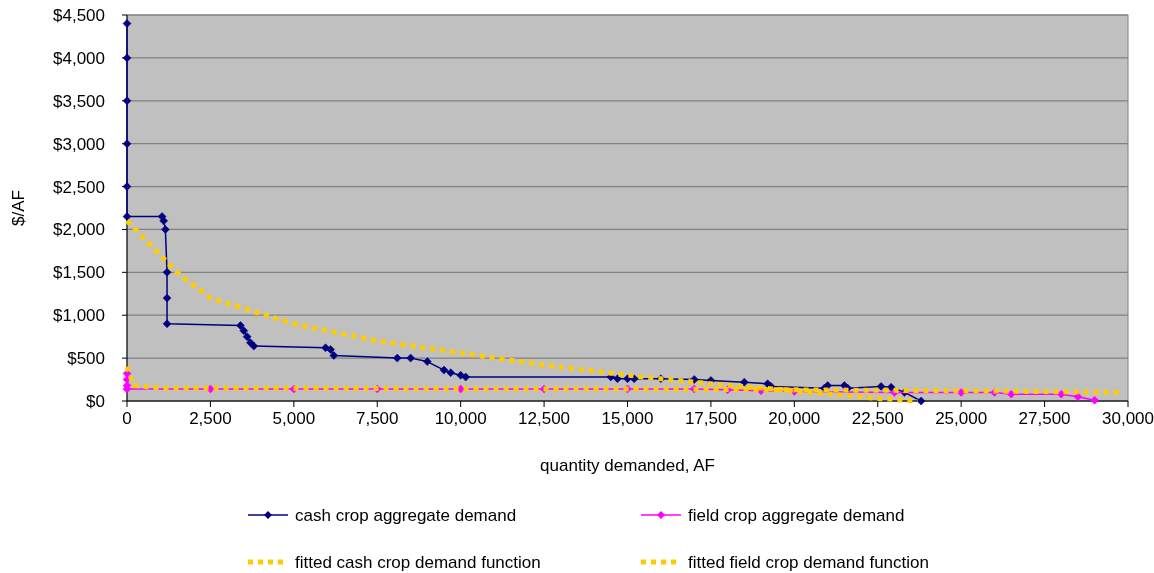  What do you see at coordinates (127, 418) in the screenshot?
I see `x-tick-label: 0` at bounding box center [127, 418].